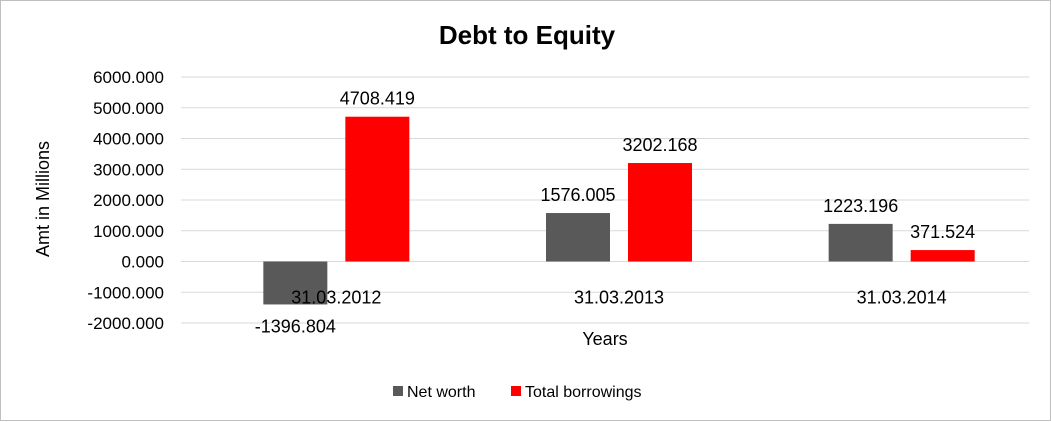 The image size is (1051, 422). What do you see at coordinates (942, 232) in the screenshot?
I see `data-label: 371.524` at bounding box center [942, 232].